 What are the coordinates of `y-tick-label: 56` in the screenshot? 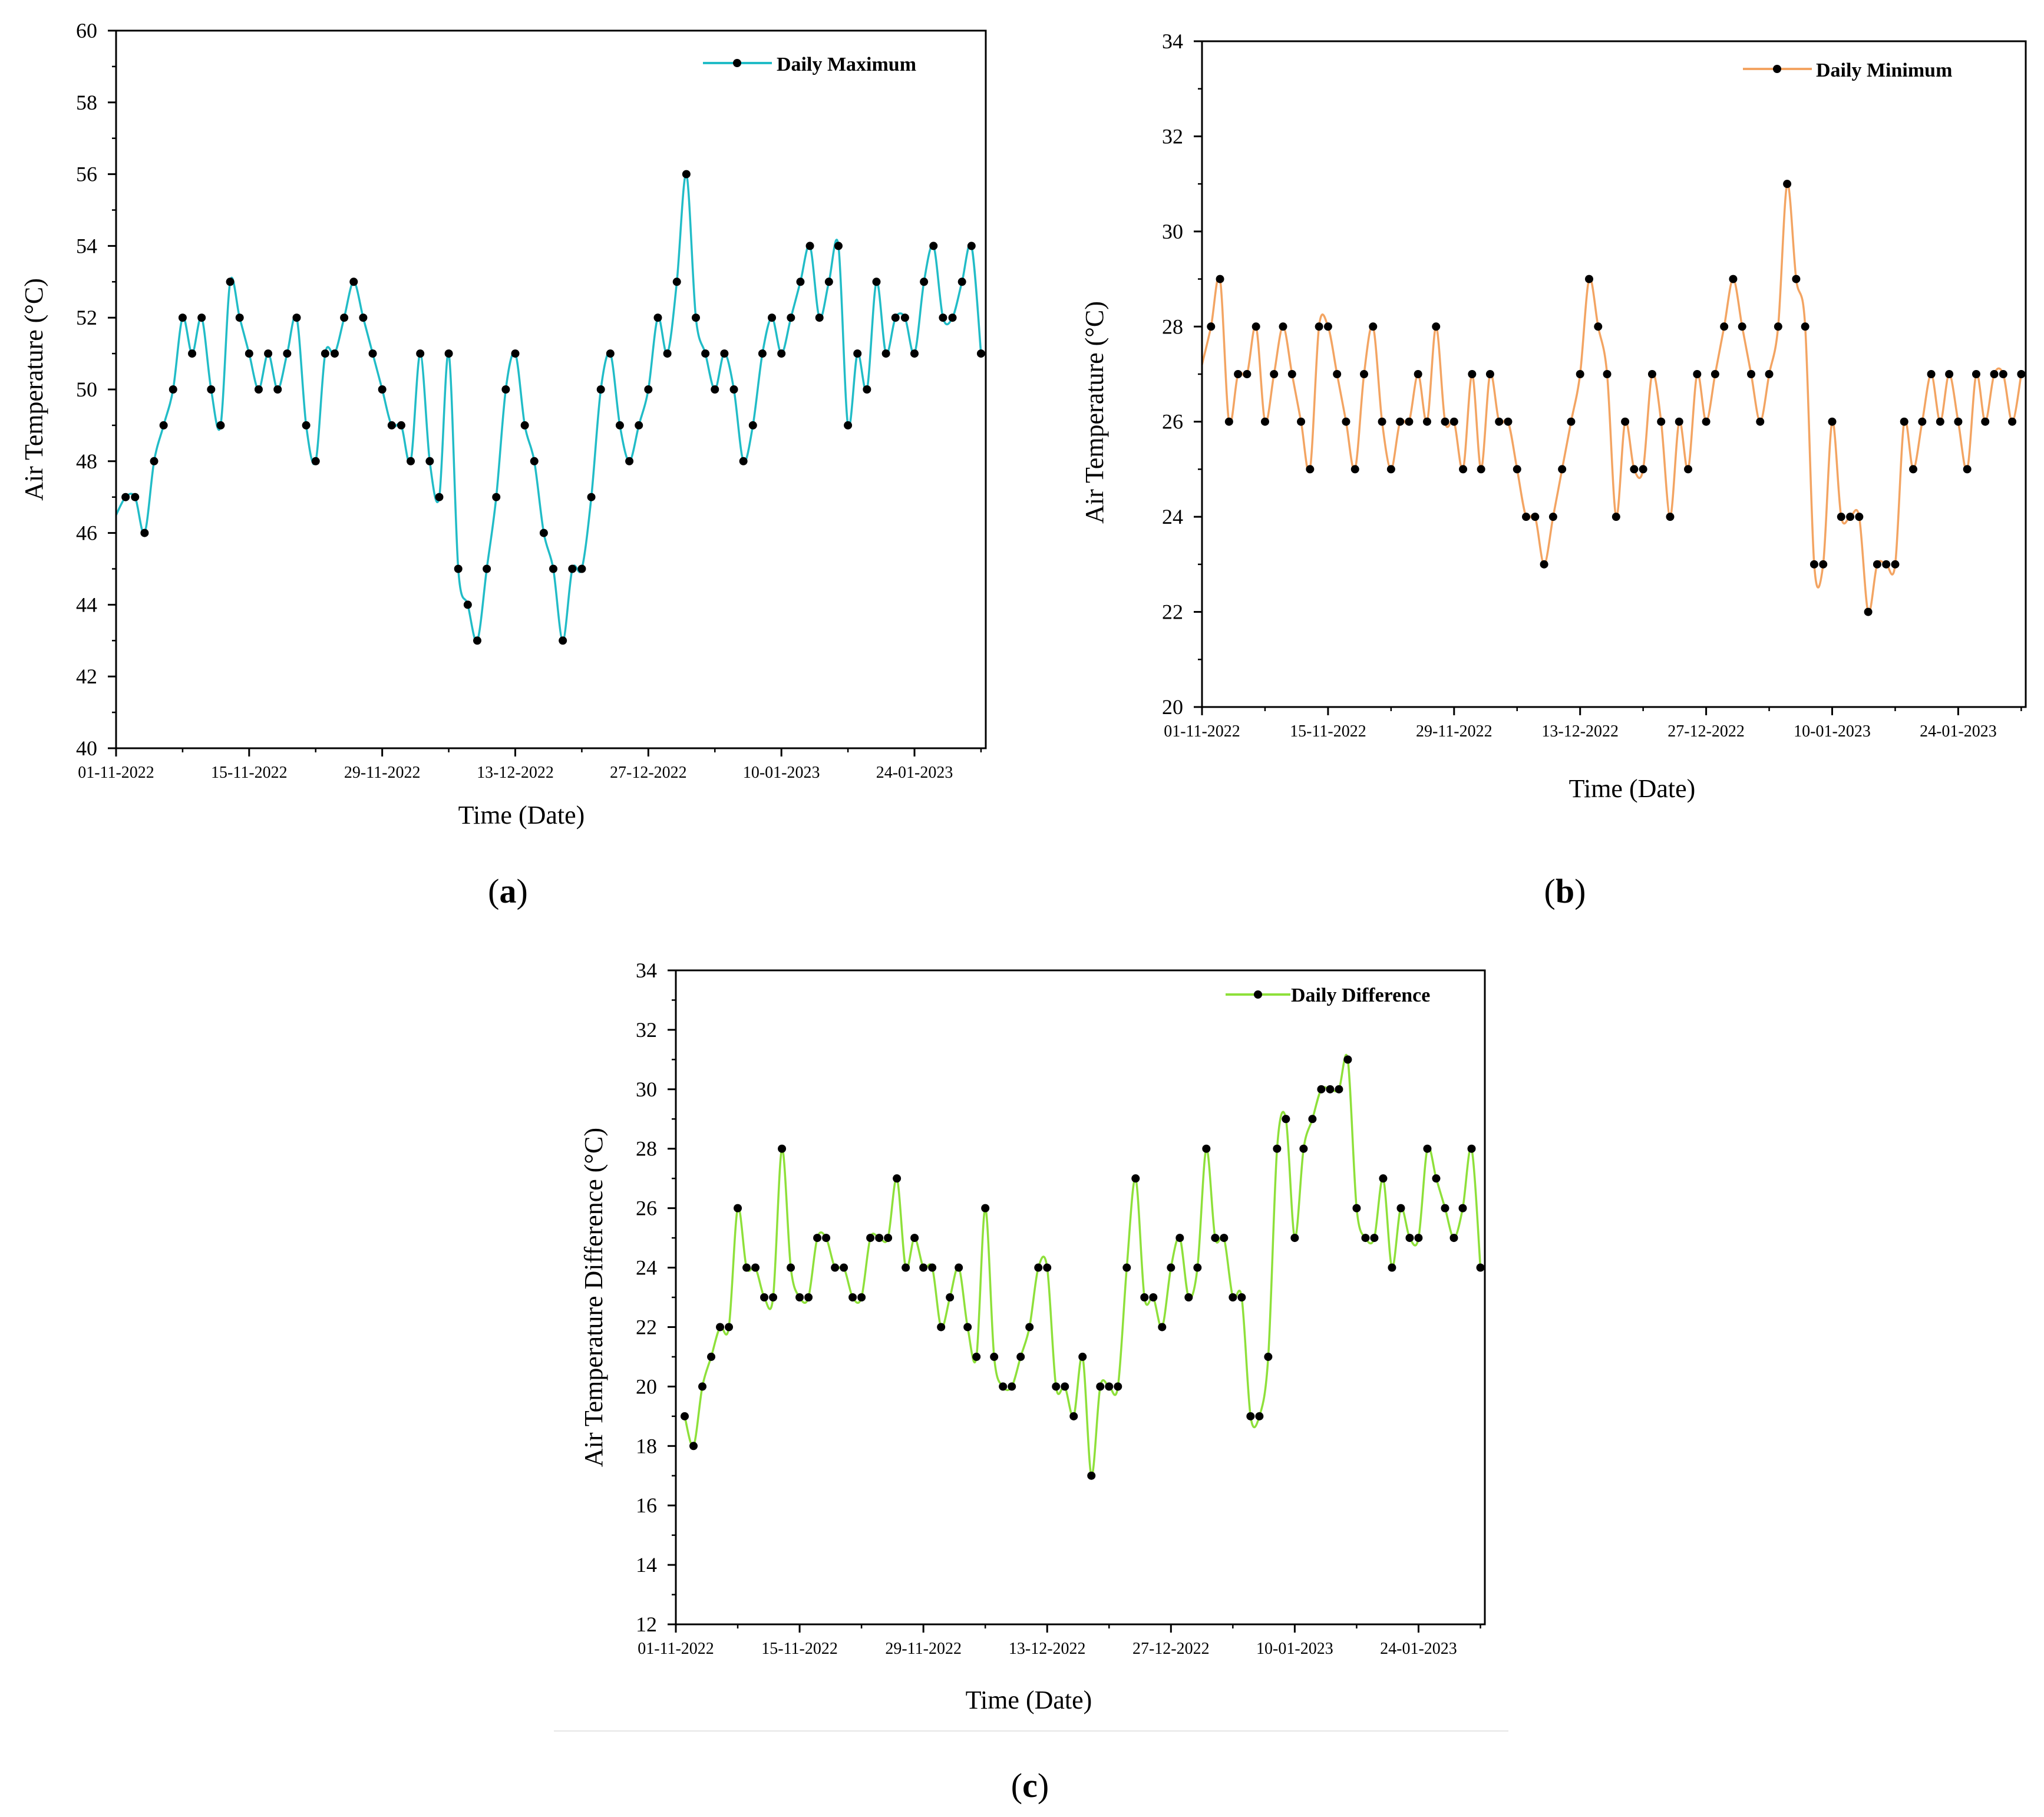 It's located at (86, 174).